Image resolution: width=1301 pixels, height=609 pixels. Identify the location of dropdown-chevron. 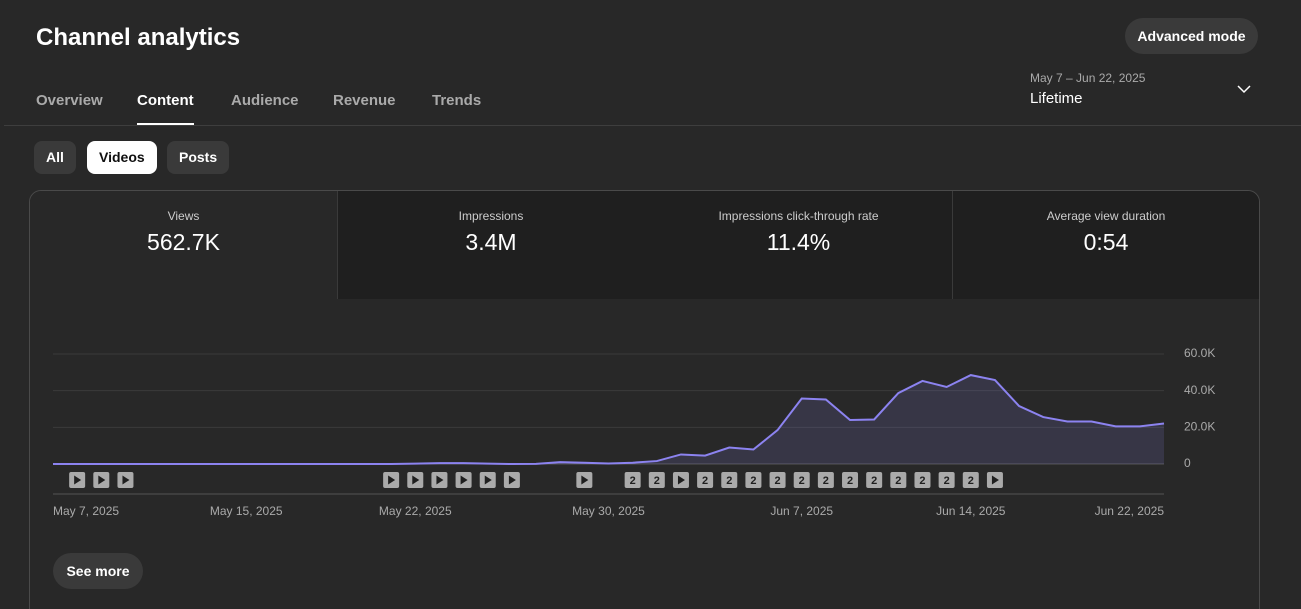
(1244, 90).